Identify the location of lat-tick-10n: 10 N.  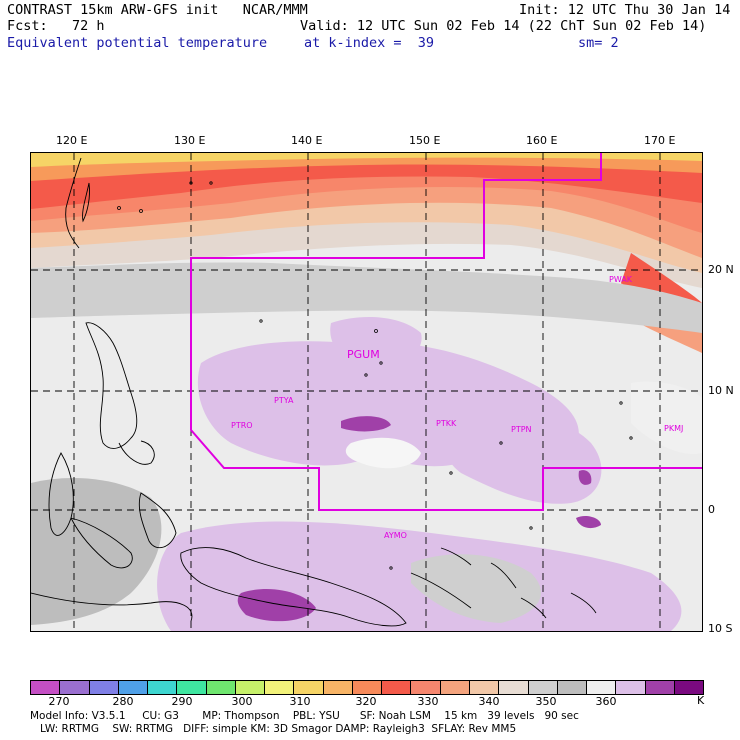
(721, 390).